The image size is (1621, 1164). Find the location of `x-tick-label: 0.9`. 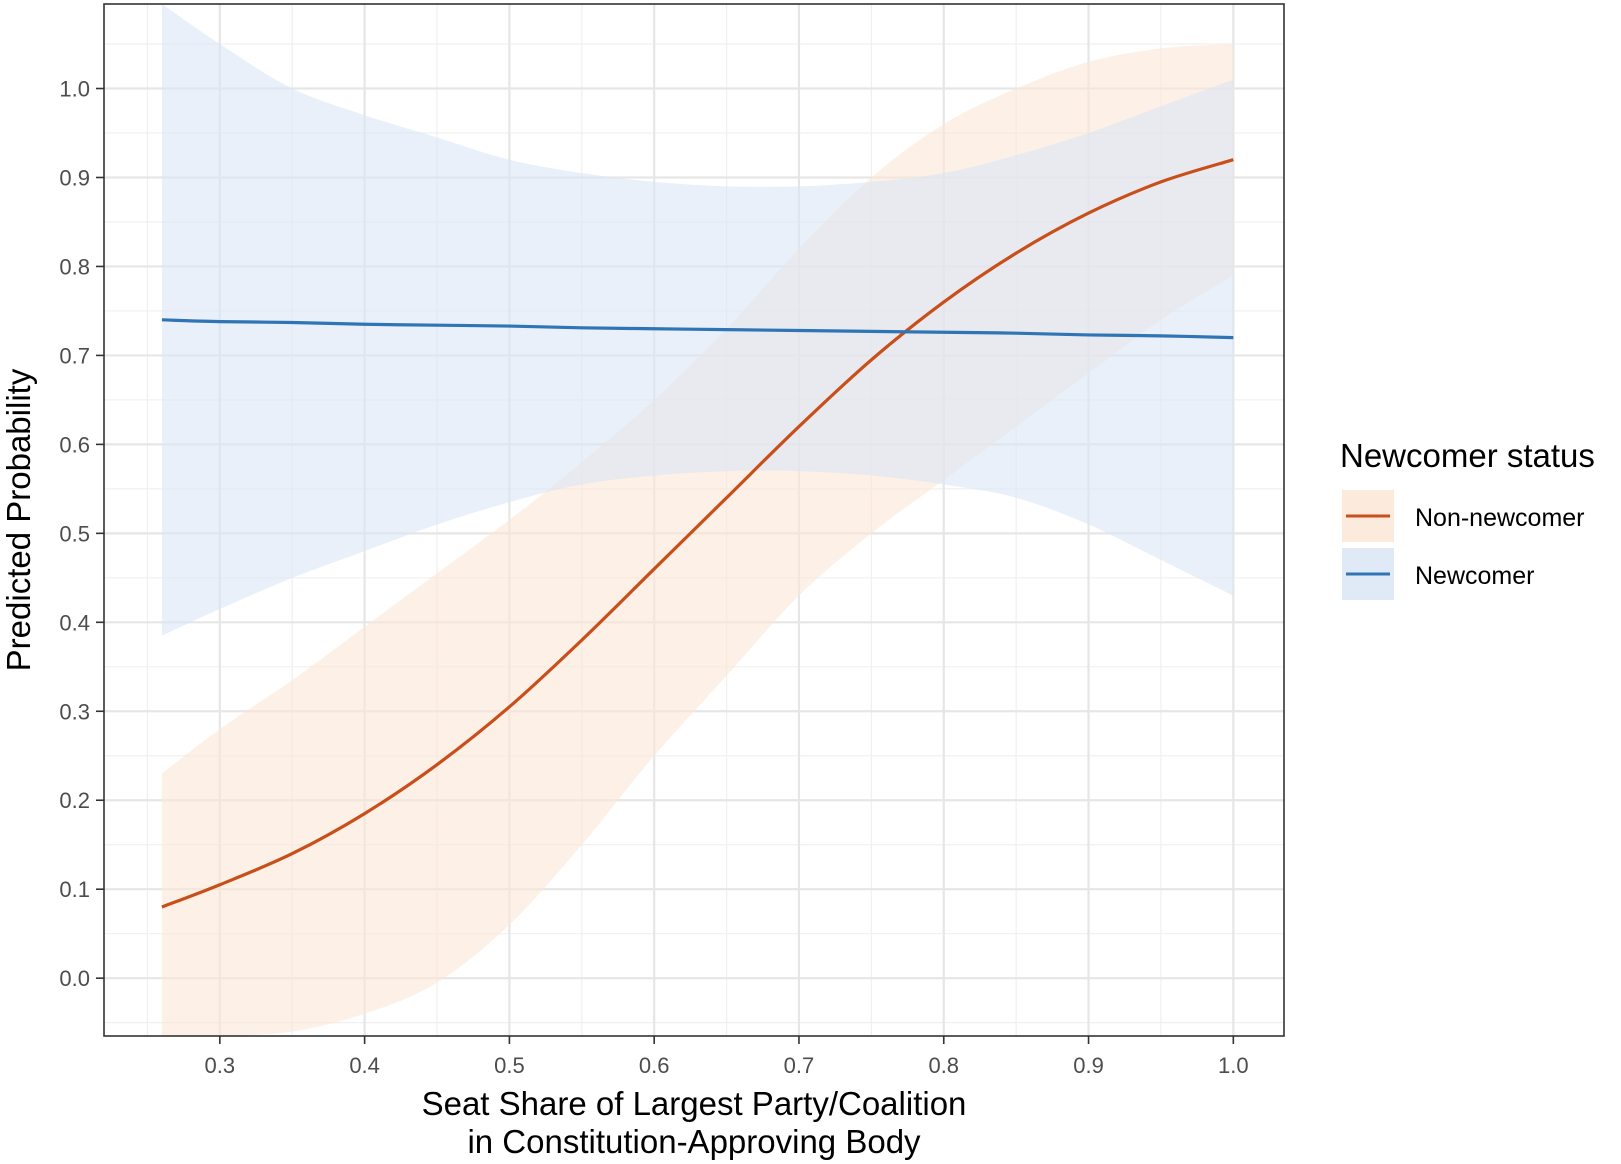

x-tick-label: 0.9 is located at coordinates (1088, 1065).